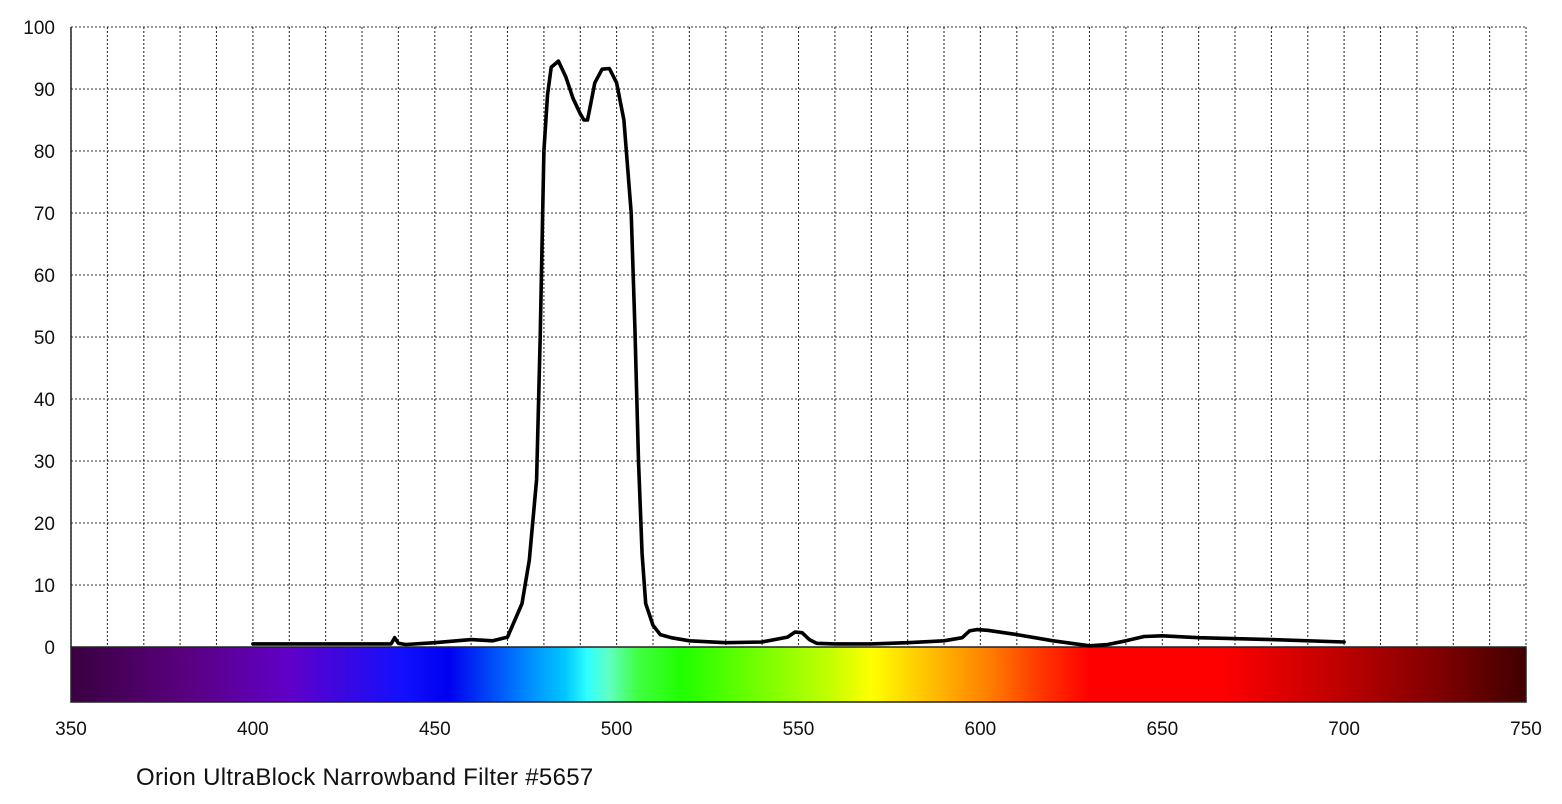 This screenshot has height=804, width=1562. Describe the element at coordinates (44, 524) in the screenshot. I see `y-tick-label: 20` at that location.